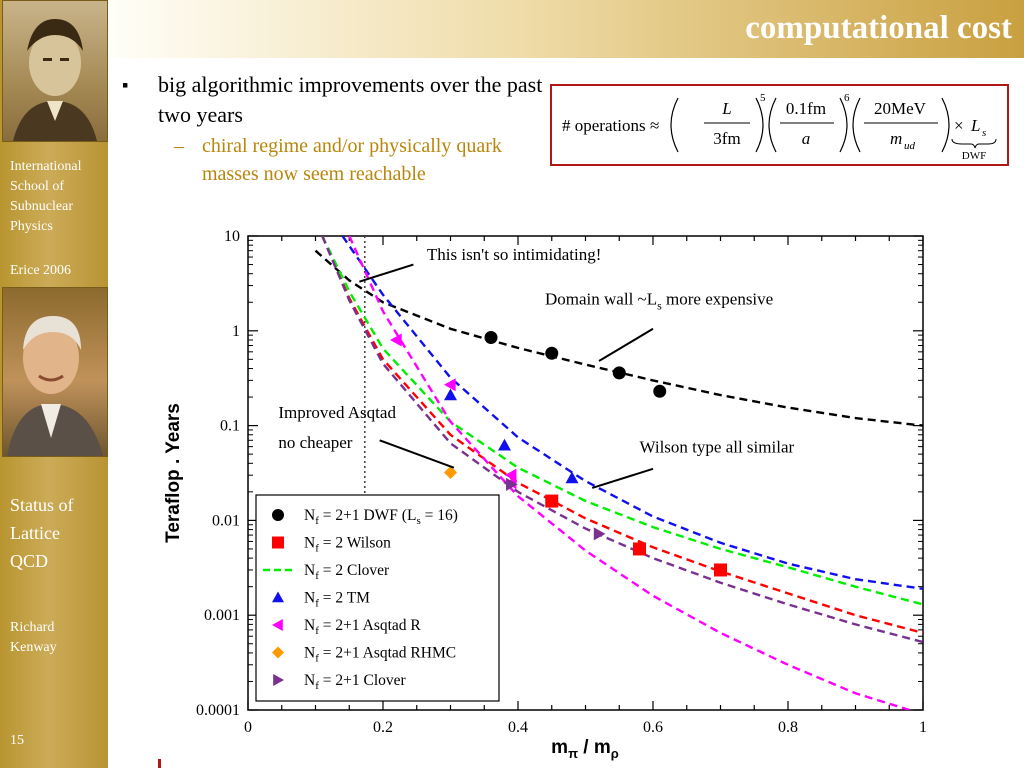 The height and width of the screenshot is (768, 1024). What do you see at coordinates (236, 331) in the screenshot?
I see `y-tick-label: 1` at bounding box center [236, 331].